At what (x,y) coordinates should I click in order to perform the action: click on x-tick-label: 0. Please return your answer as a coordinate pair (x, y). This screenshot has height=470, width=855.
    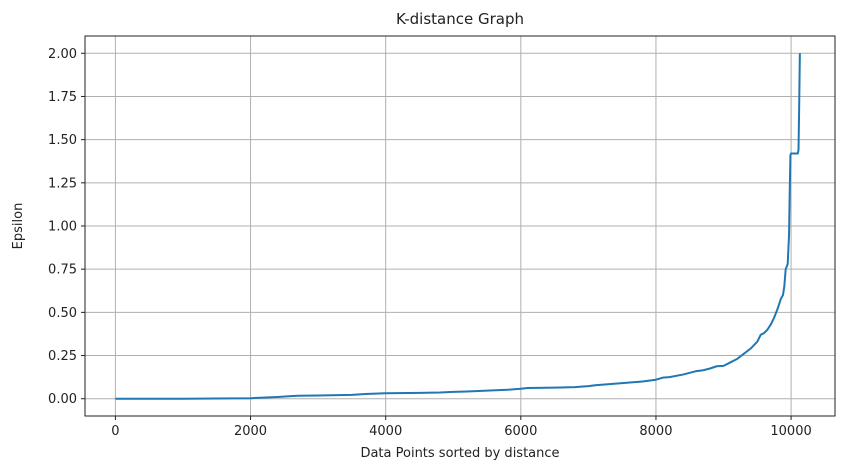
    Looking at the image, I should click on (115, 431).